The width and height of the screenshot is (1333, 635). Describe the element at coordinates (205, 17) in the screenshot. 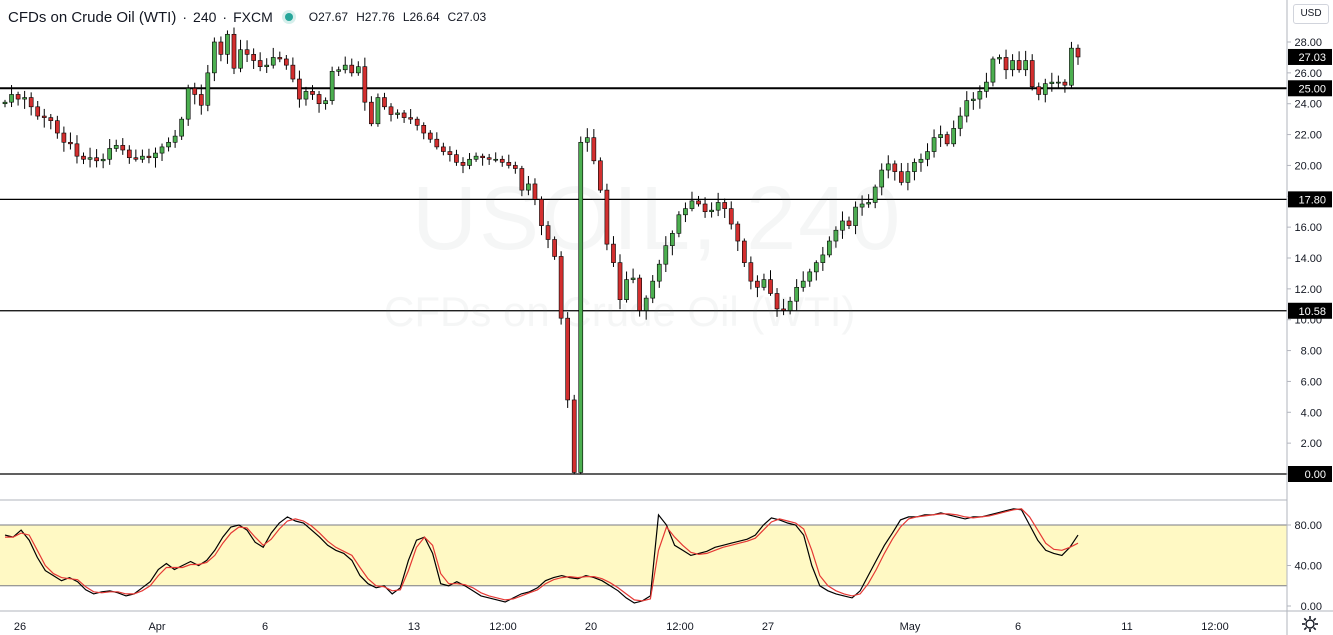

I see `interval-label: 240` at that location.